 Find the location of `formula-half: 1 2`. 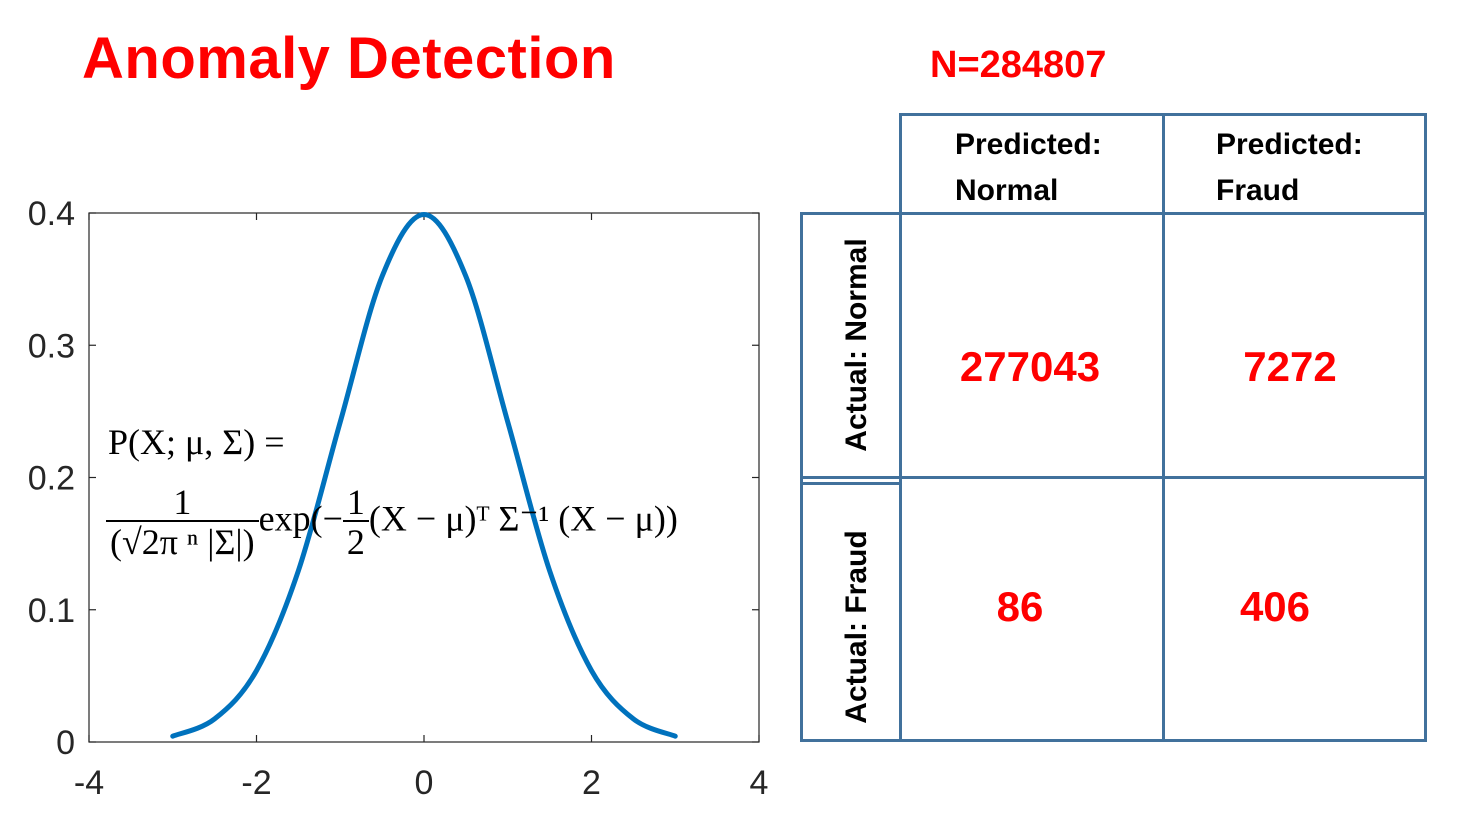

formula-half: 1 2 is located at coordinates (355, 521).